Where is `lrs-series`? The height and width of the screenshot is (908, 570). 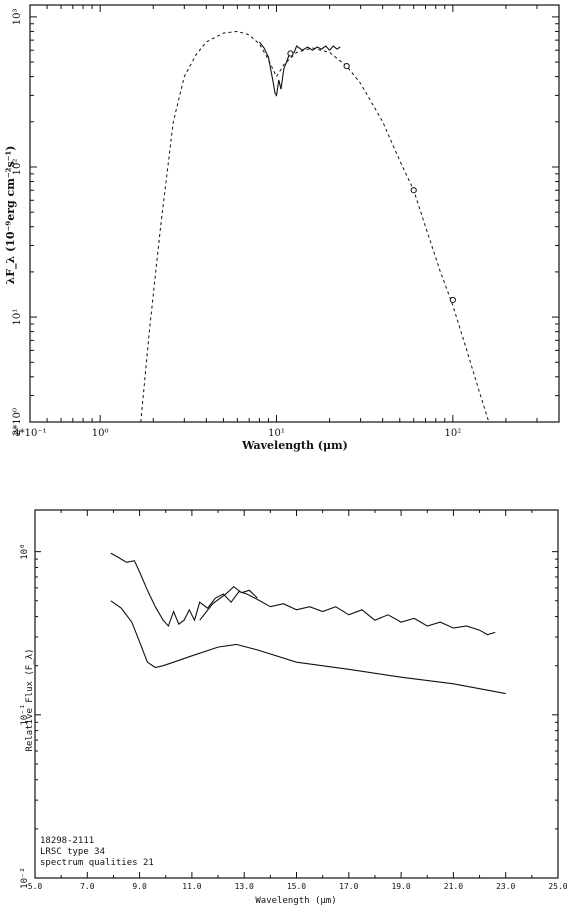
lrs-series is located at coordinates (308, 623).